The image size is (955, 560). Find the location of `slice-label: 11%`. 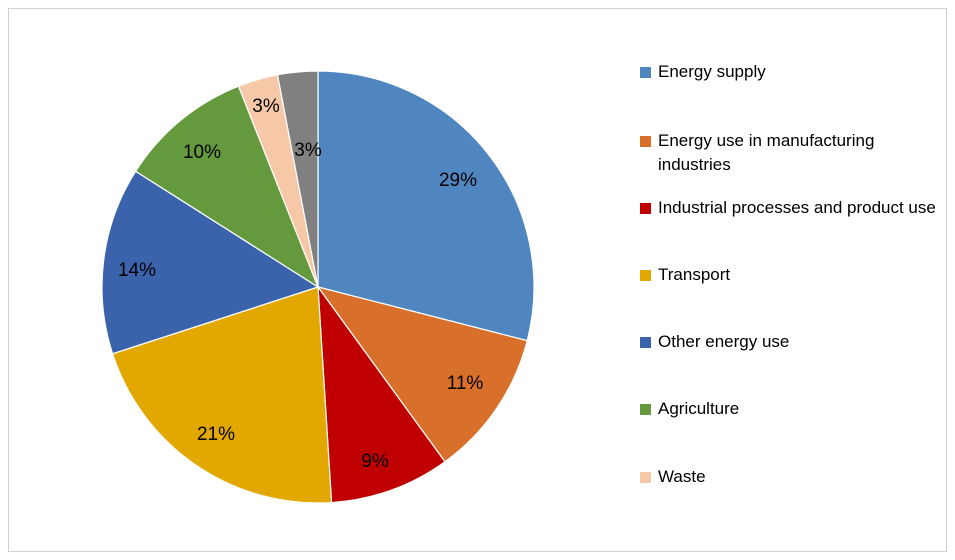

slice-label: 11% is located at coordinates (465, 383).